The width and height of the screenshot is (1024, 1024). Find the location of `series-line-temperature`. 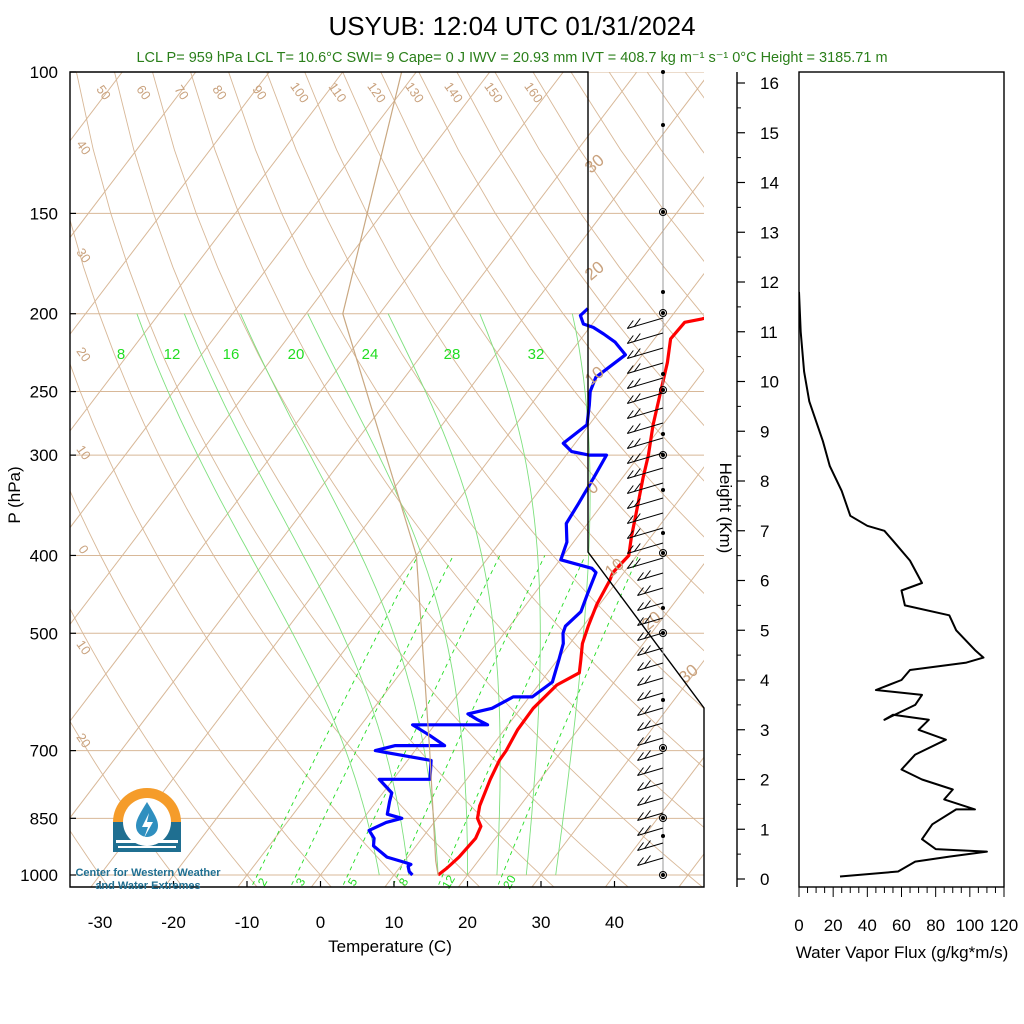

series-line-temperature is located at coordinates (570, 596).